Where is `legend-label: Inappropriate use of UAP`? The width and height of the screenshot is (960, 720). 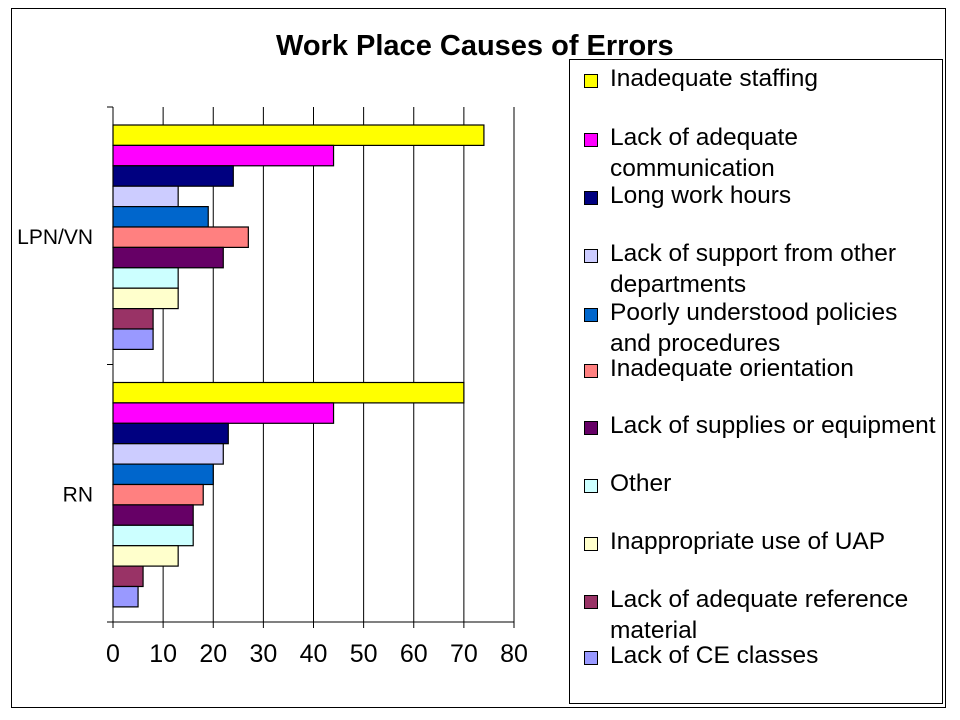
legend-label: Inappropriate use of UAP is located at coordinates (748, 541).